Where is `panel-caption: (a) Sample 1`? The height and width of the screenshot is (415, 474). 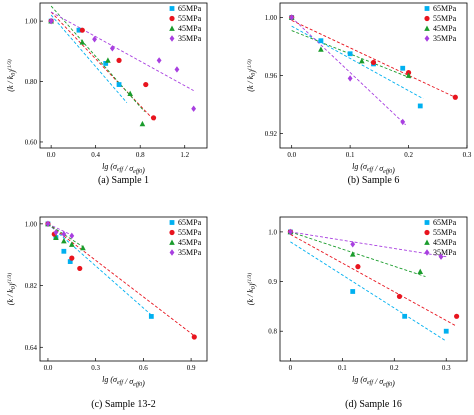
panel-caption: (a) Sample 1 is located at coordinates (123, 180).